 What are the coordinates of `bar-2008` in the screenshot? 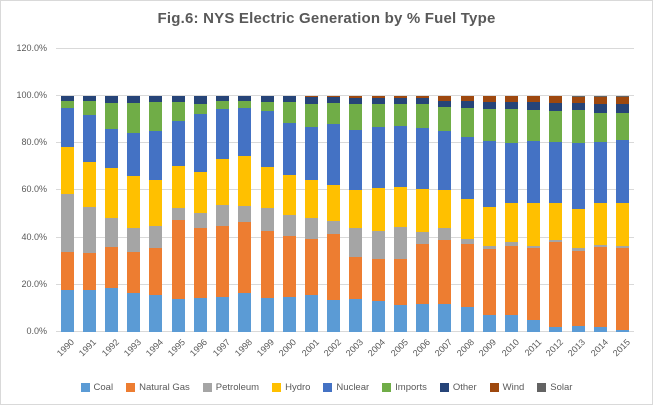 It's located at (467, 214).